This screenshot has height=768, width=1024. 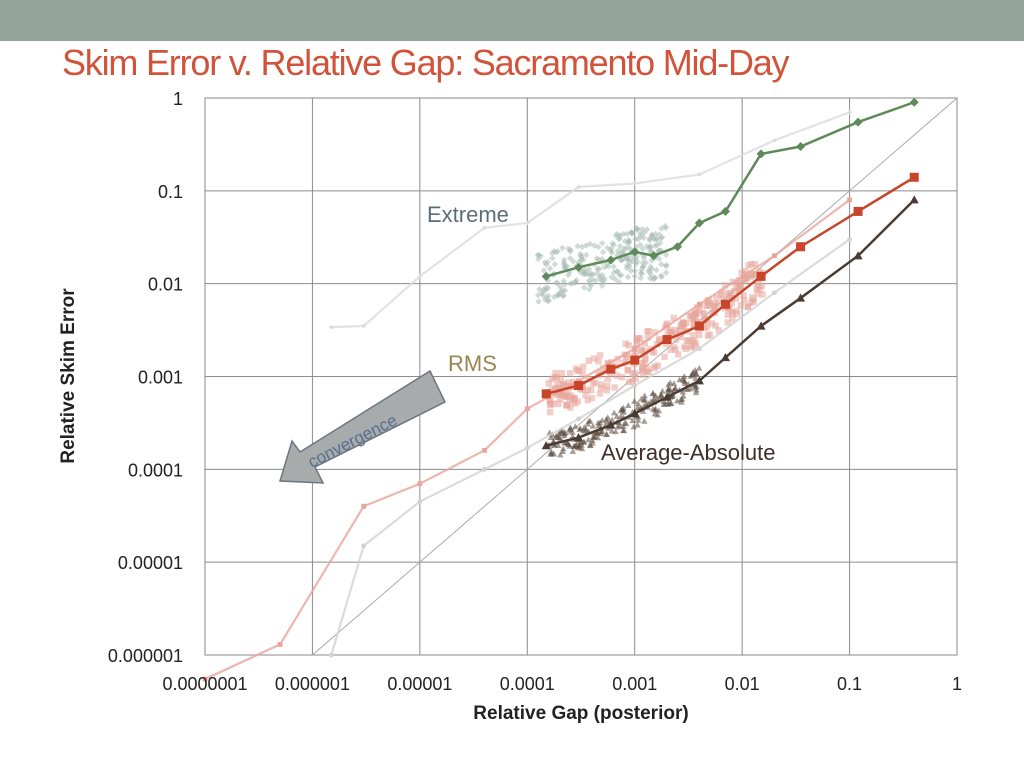 I want to click on y-axis-title: Relative Skim Error, so click(x=68, y=376).